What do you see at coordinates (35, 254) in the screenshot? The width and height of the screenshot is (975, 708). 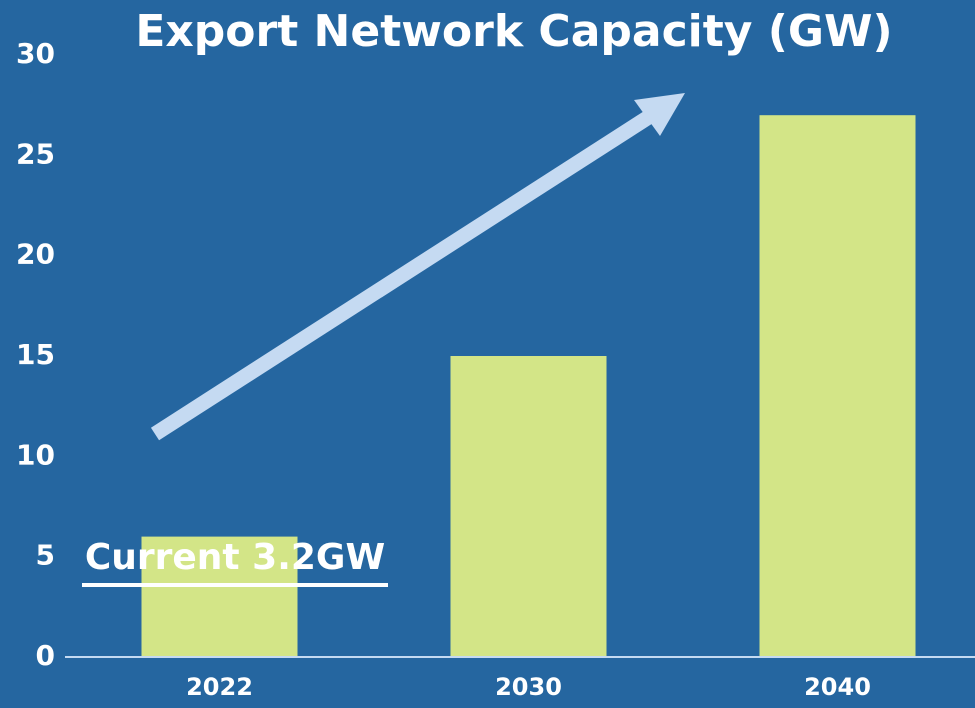 I see `y-tick-label: 20` at bounding box center [35, 254].